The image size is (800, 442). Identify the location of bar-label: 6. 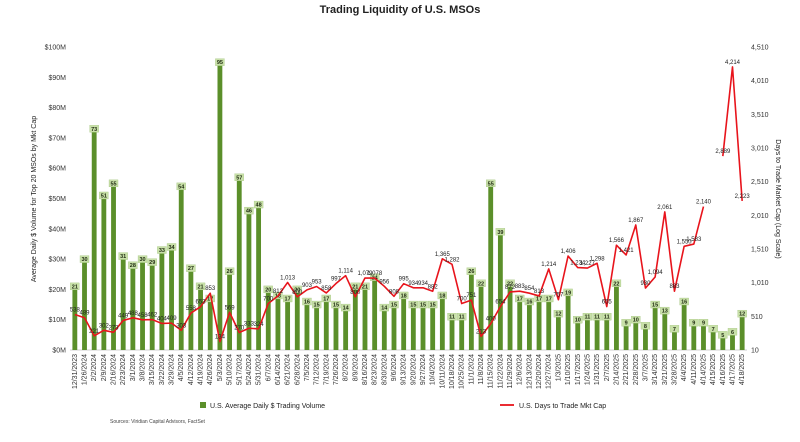
(732, 333).